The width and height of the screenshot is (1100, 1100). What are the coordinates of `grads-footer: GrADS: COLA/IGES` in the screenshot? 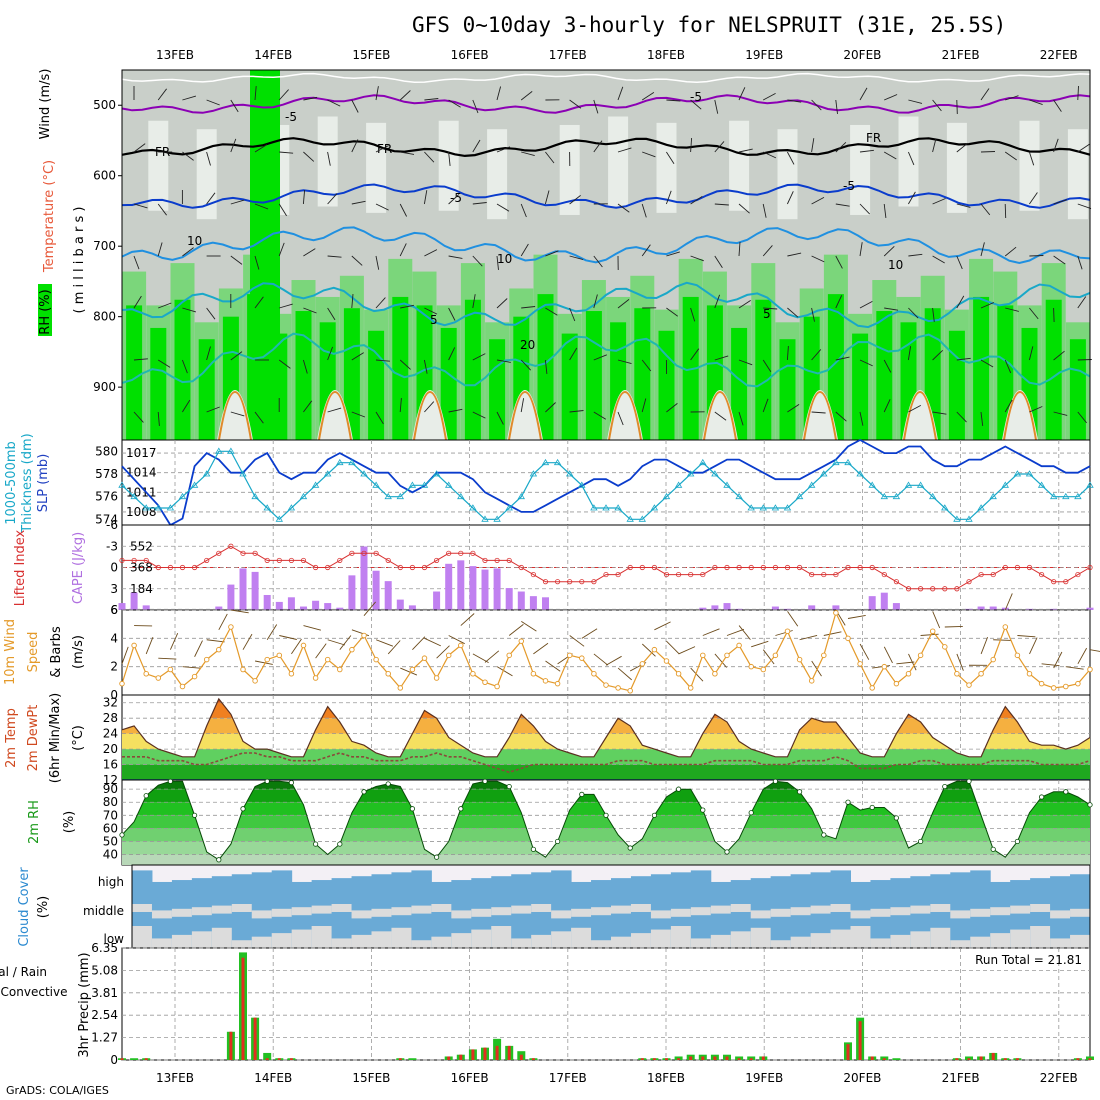 It's located at (57, 1090).